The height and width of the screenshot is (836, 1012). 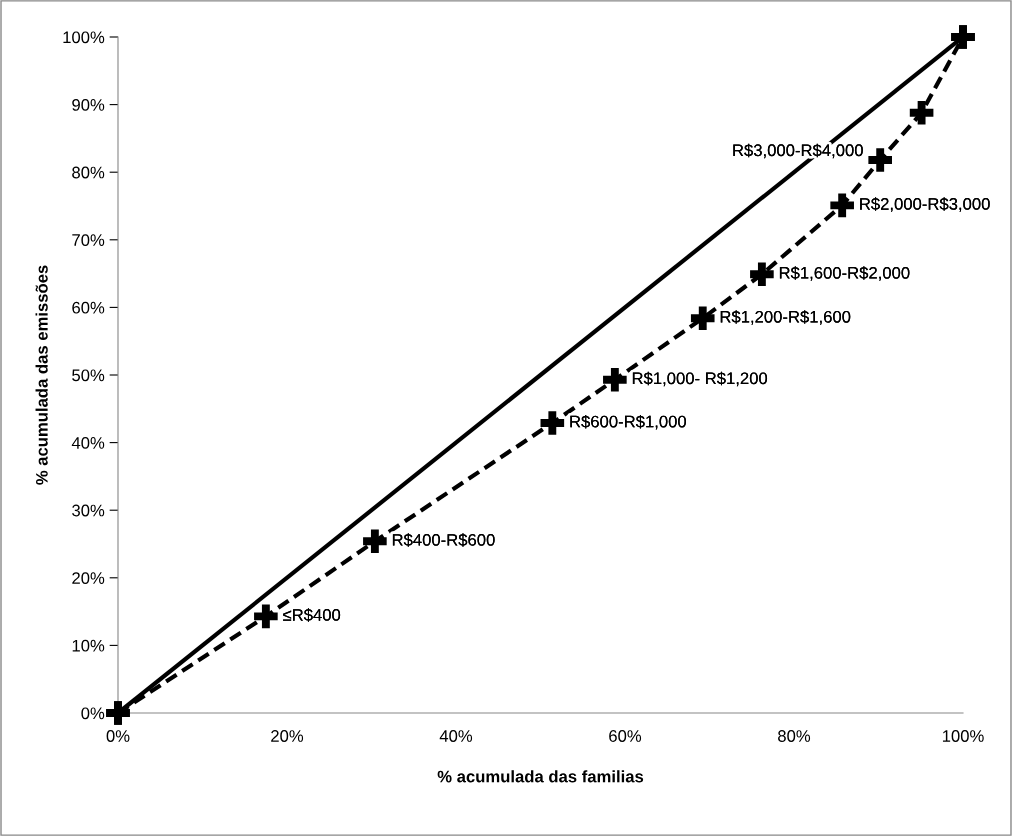 I want to click on x-axis-title: % acumulada das familias, so click(x=540, y=776).